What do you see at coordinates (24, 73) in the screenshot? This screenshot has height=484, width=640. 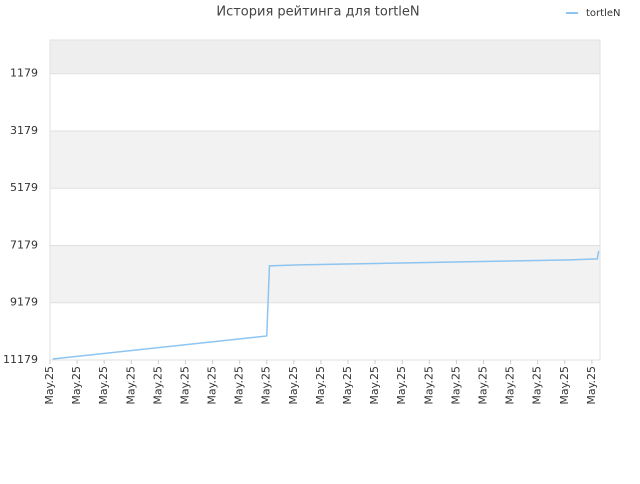 I see `y-tick-label: 1179` at bounding box center [24, 73].